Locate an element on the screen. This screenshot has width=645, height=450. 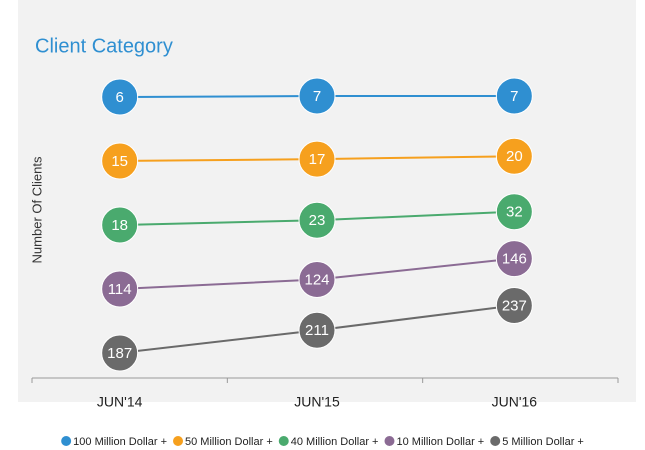
legend-label: 100 Million Dollar + is located at coordinates (120, 442).